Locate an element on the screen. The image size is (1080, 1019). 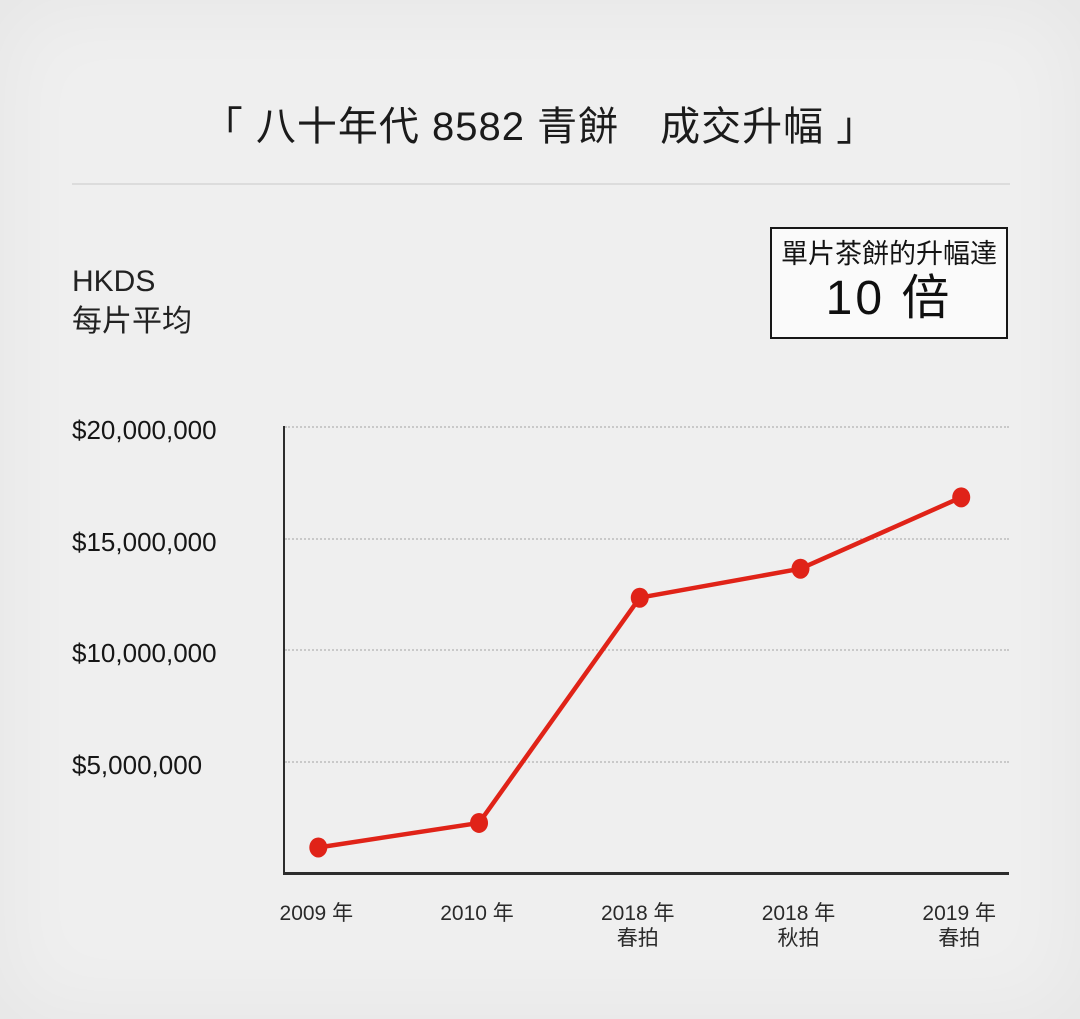
y-axis-unit-label: HKDS 每片平均 is located at coordinates (132, 302).